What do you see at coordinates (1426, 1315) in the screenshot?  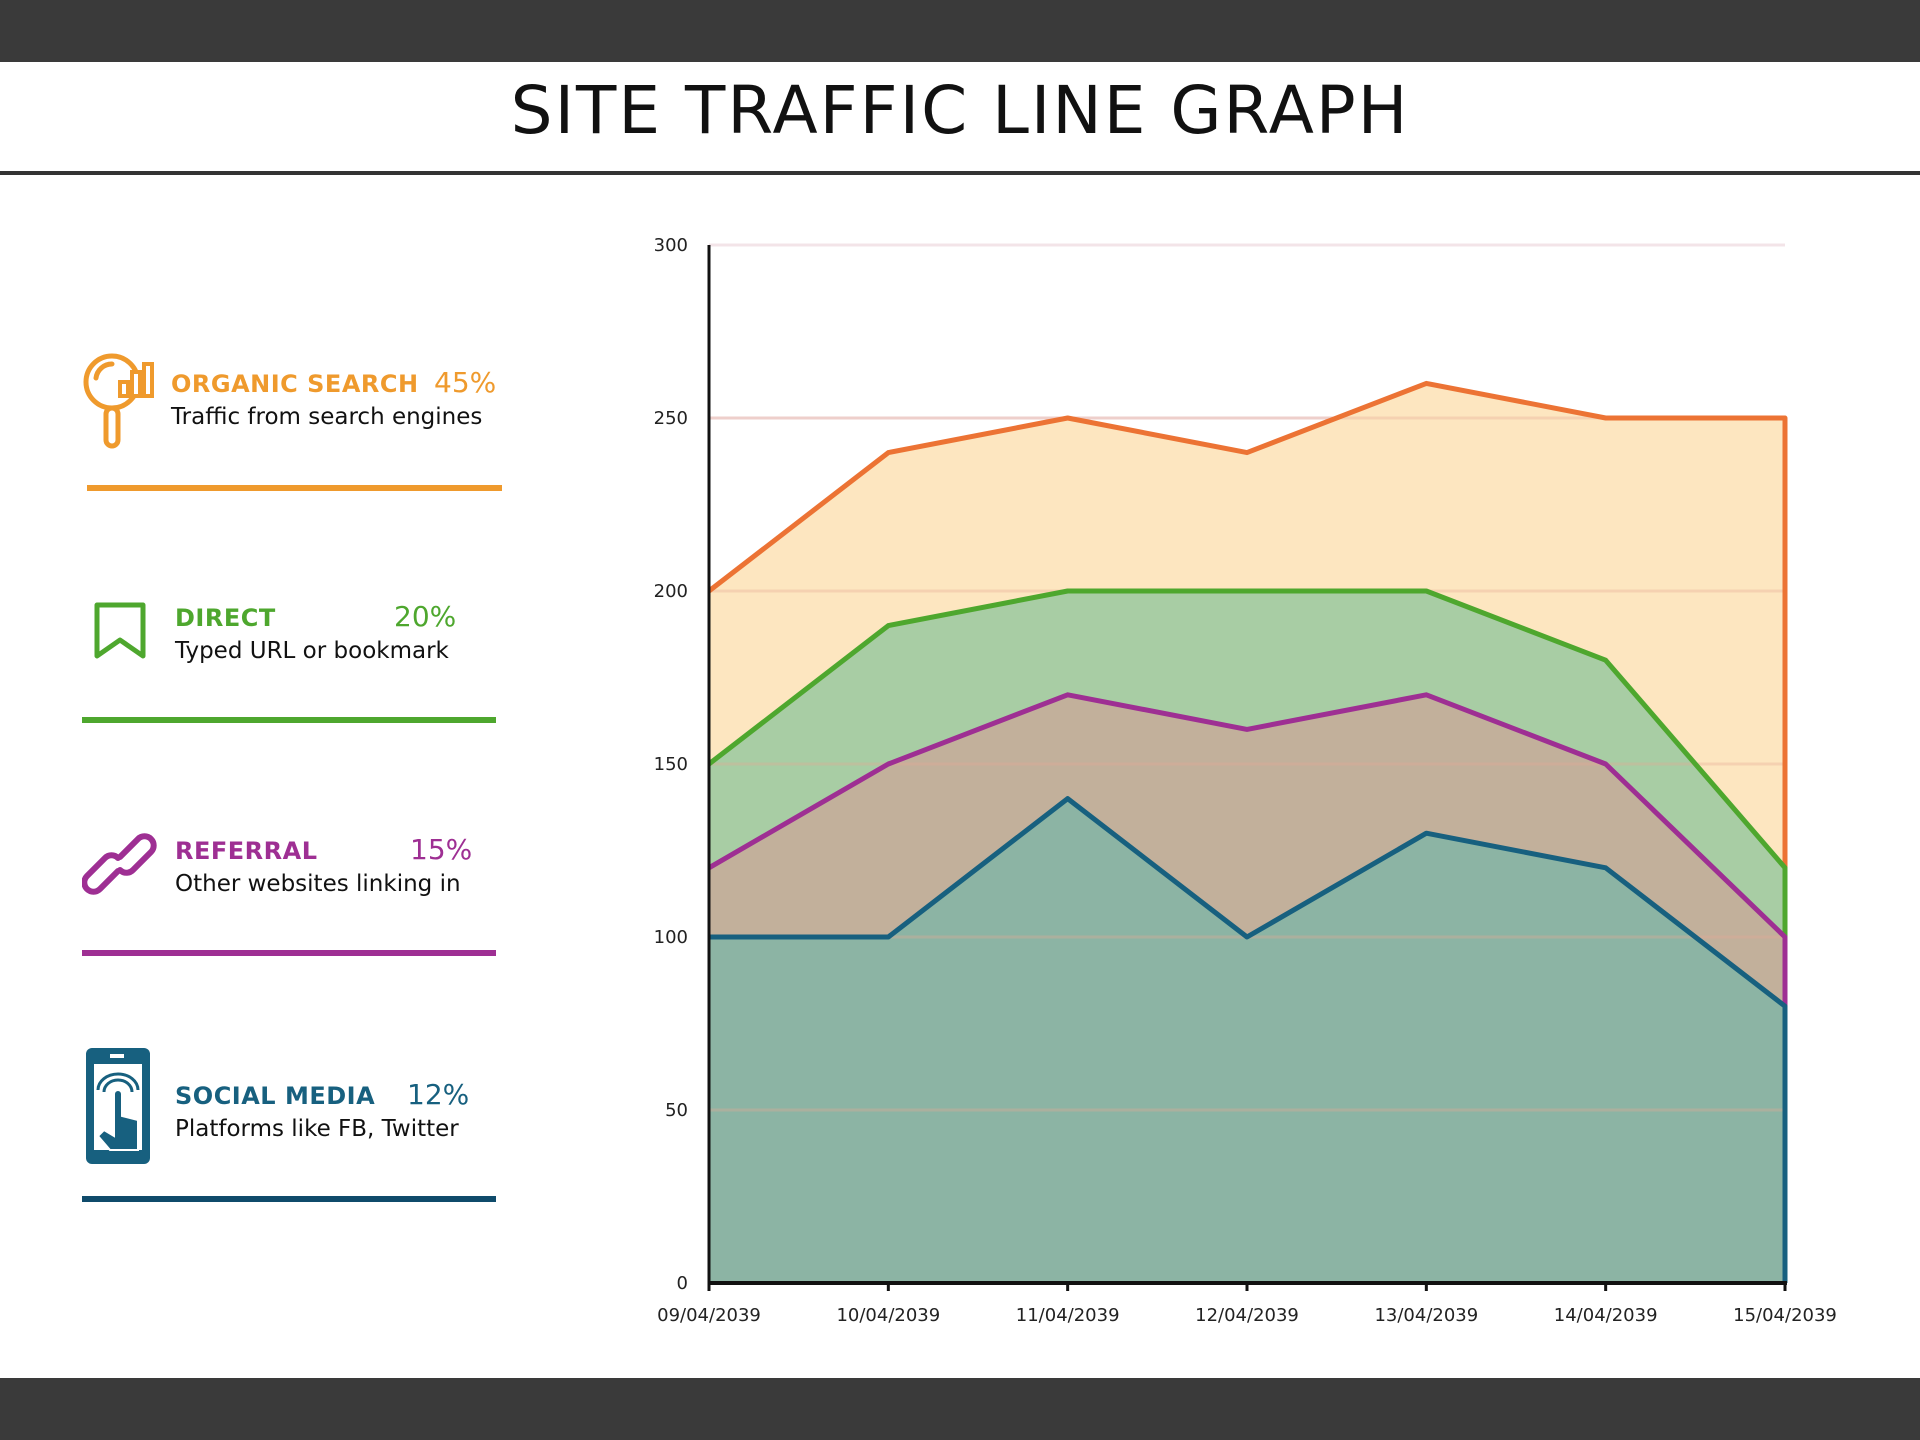 I see `x-tick-label: 13/04/2039` at bounding box center [1426, 1315].